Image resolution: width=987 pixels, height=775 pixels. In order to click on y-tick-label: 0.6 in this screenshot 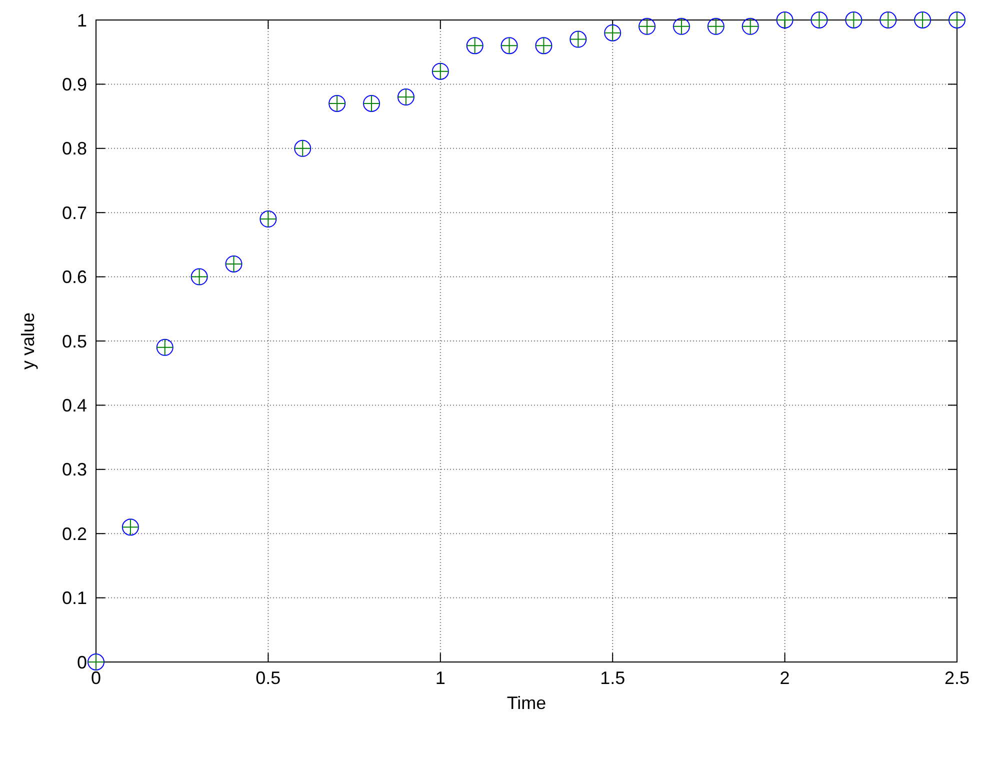, I will do `click(74, 277)`.